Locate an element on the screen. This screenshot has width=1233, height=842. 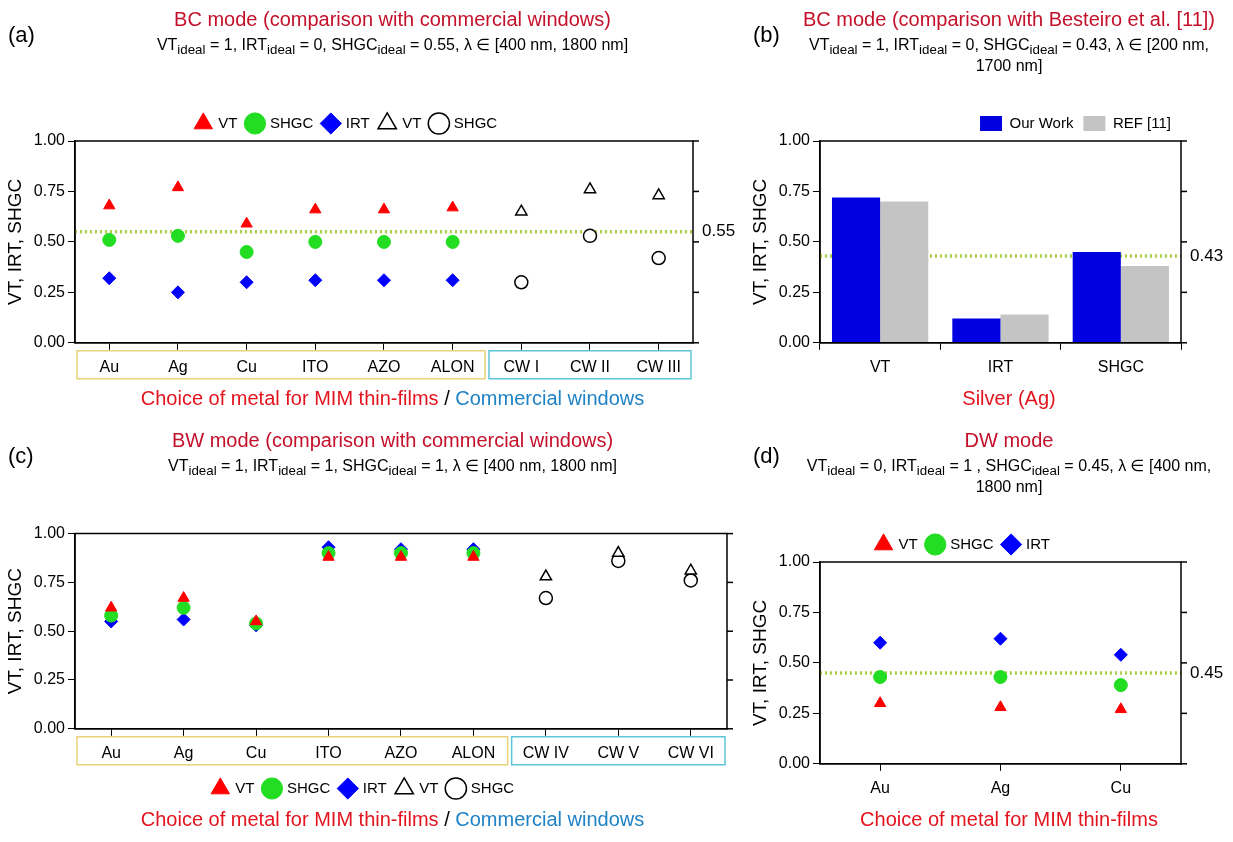
text: (a) is located at coordinates (21, 35).